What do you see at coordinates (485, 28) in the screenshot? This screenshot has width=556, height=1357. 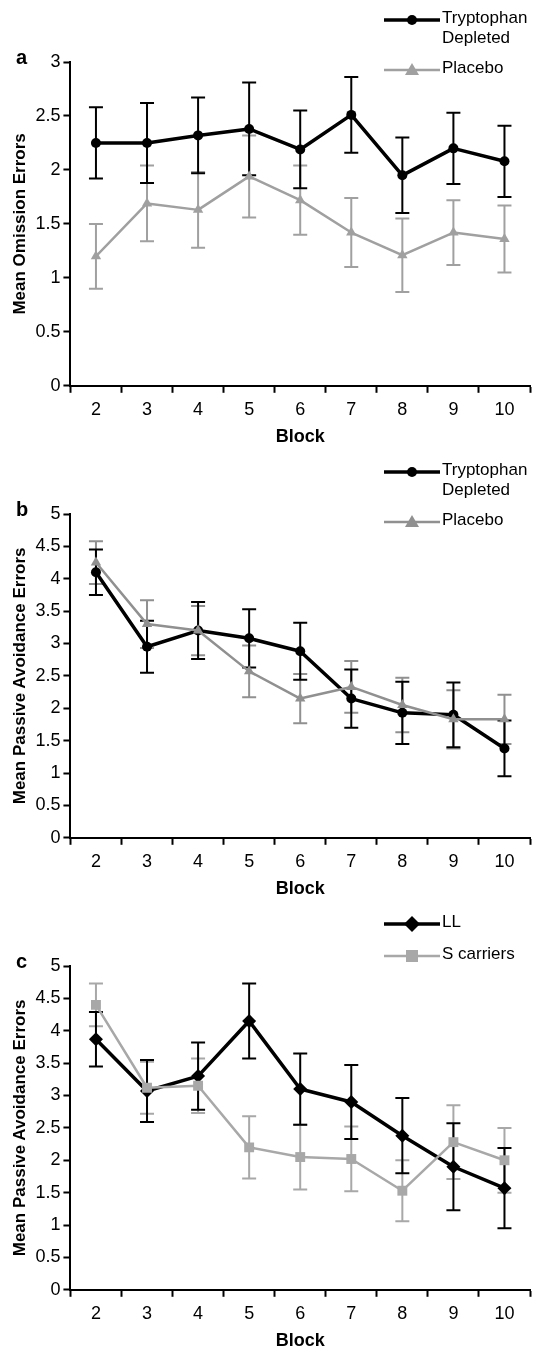 I see `legend-label: Tryptophan Depleted` at bounding box center [485, 28].